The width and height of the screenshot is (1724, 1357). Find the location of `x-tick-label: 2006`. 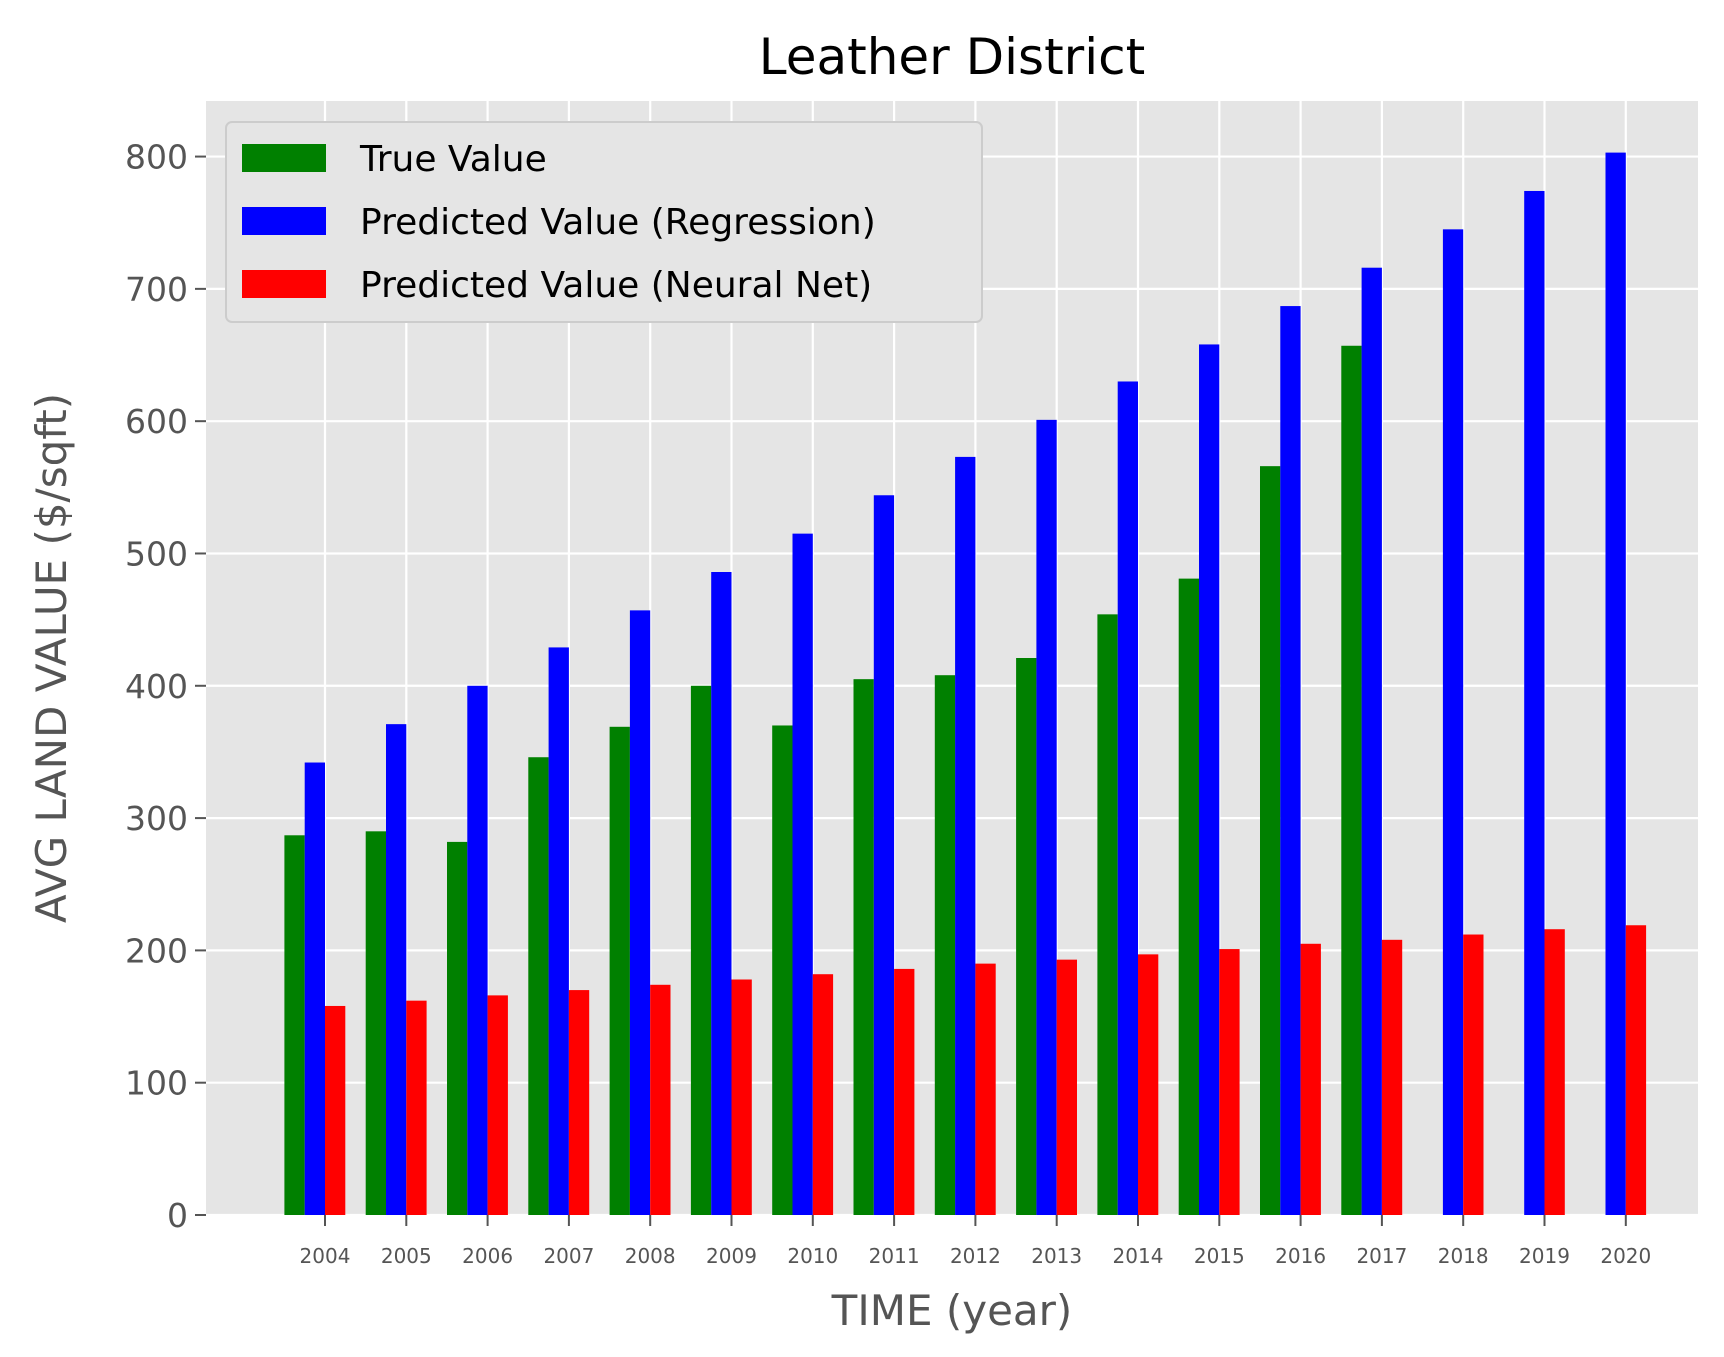

x-tick-label: 2006 is located at coordinates (487, 1256).